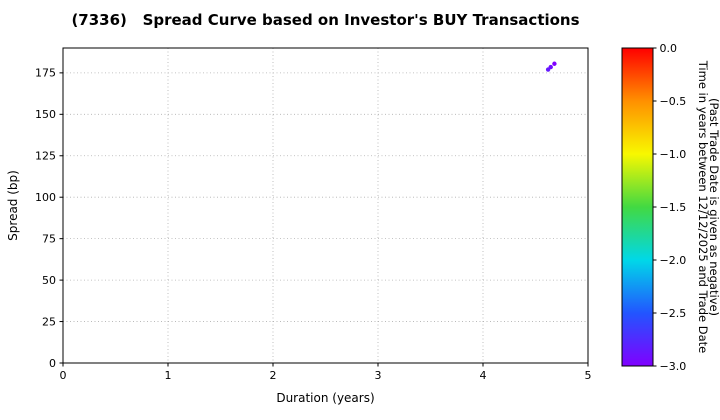 The height and width of the screenshot is (420, 720). What do you see at coordinates (669, 48) in the screenshot?
I see `colorbar-tick-label: 0.0` at bounding box center [669, 48].